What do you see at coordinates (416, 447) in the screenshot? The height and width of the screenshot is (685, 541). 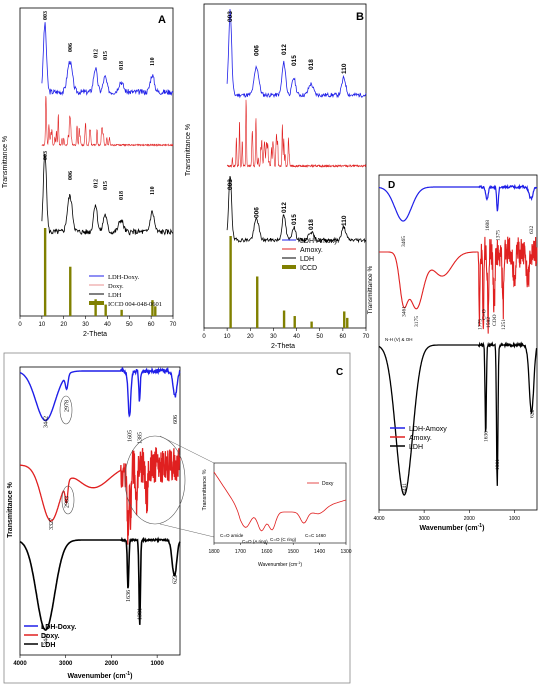 I see `legend-label-ldh-d: LDH` at bounding box center [416, 447].